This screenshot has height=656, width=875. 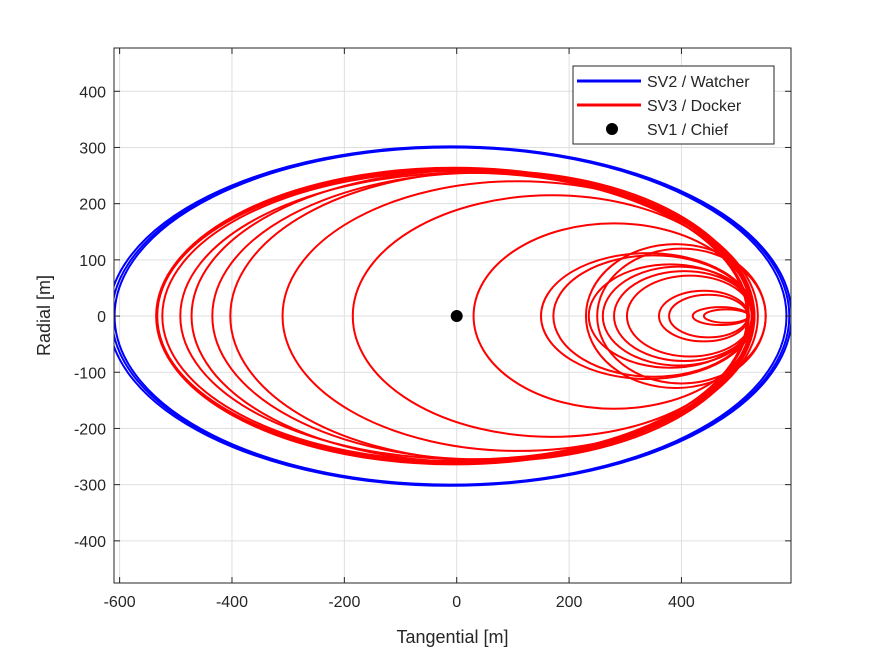 What do you see at coordinates (681, 602) in the screenshot?
I see `x-tick-label: 400` at bounding box center [681, 602].